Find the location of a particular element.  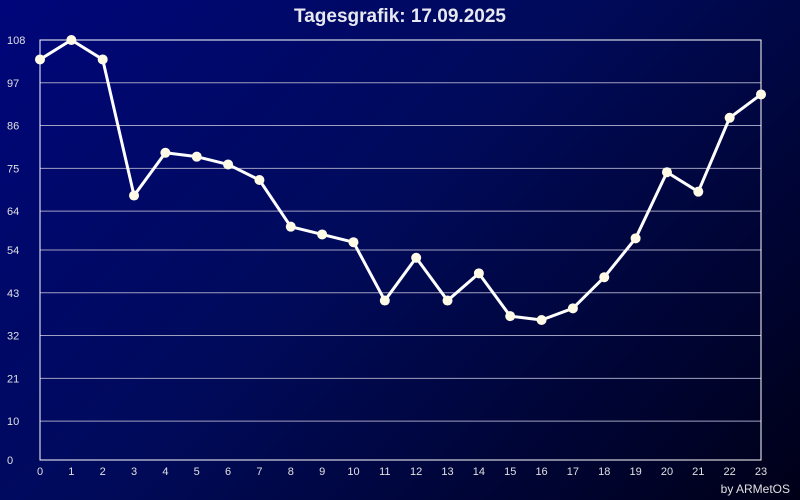

y-tick-label: 75 is located at coordinates (13, 169).